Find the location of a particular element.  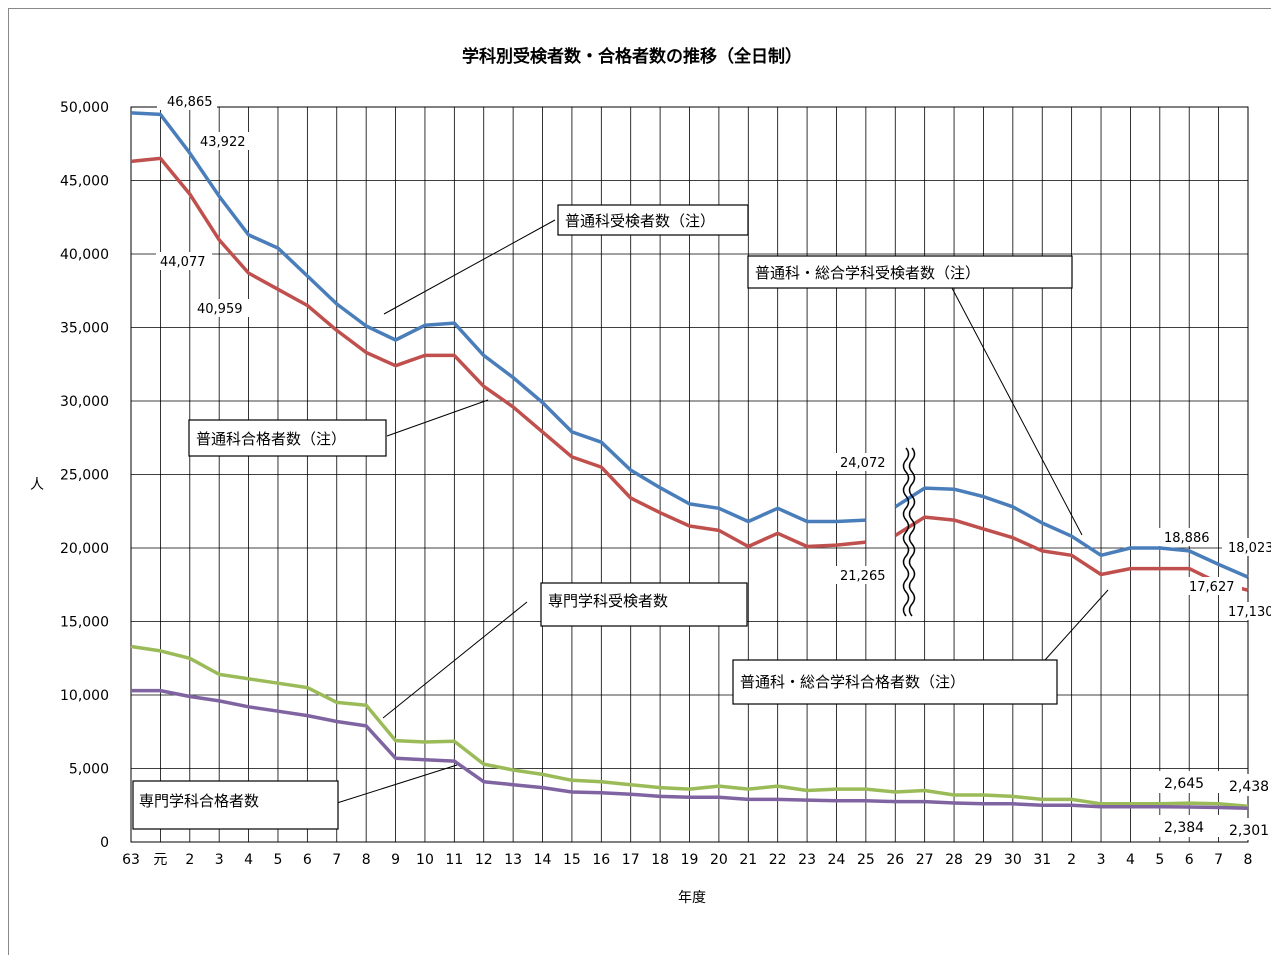

x-tick-label: 31 is located at coordinates (1042, 860).